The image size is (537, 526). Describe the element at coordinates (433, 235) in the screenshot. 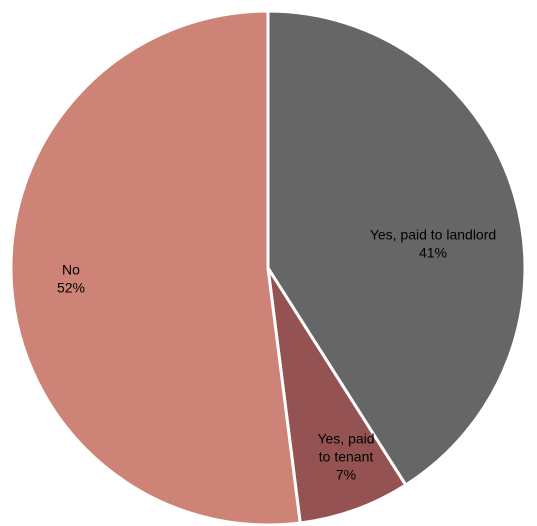

I see `slice-name-label: Yes, paid to landlord` at that location.